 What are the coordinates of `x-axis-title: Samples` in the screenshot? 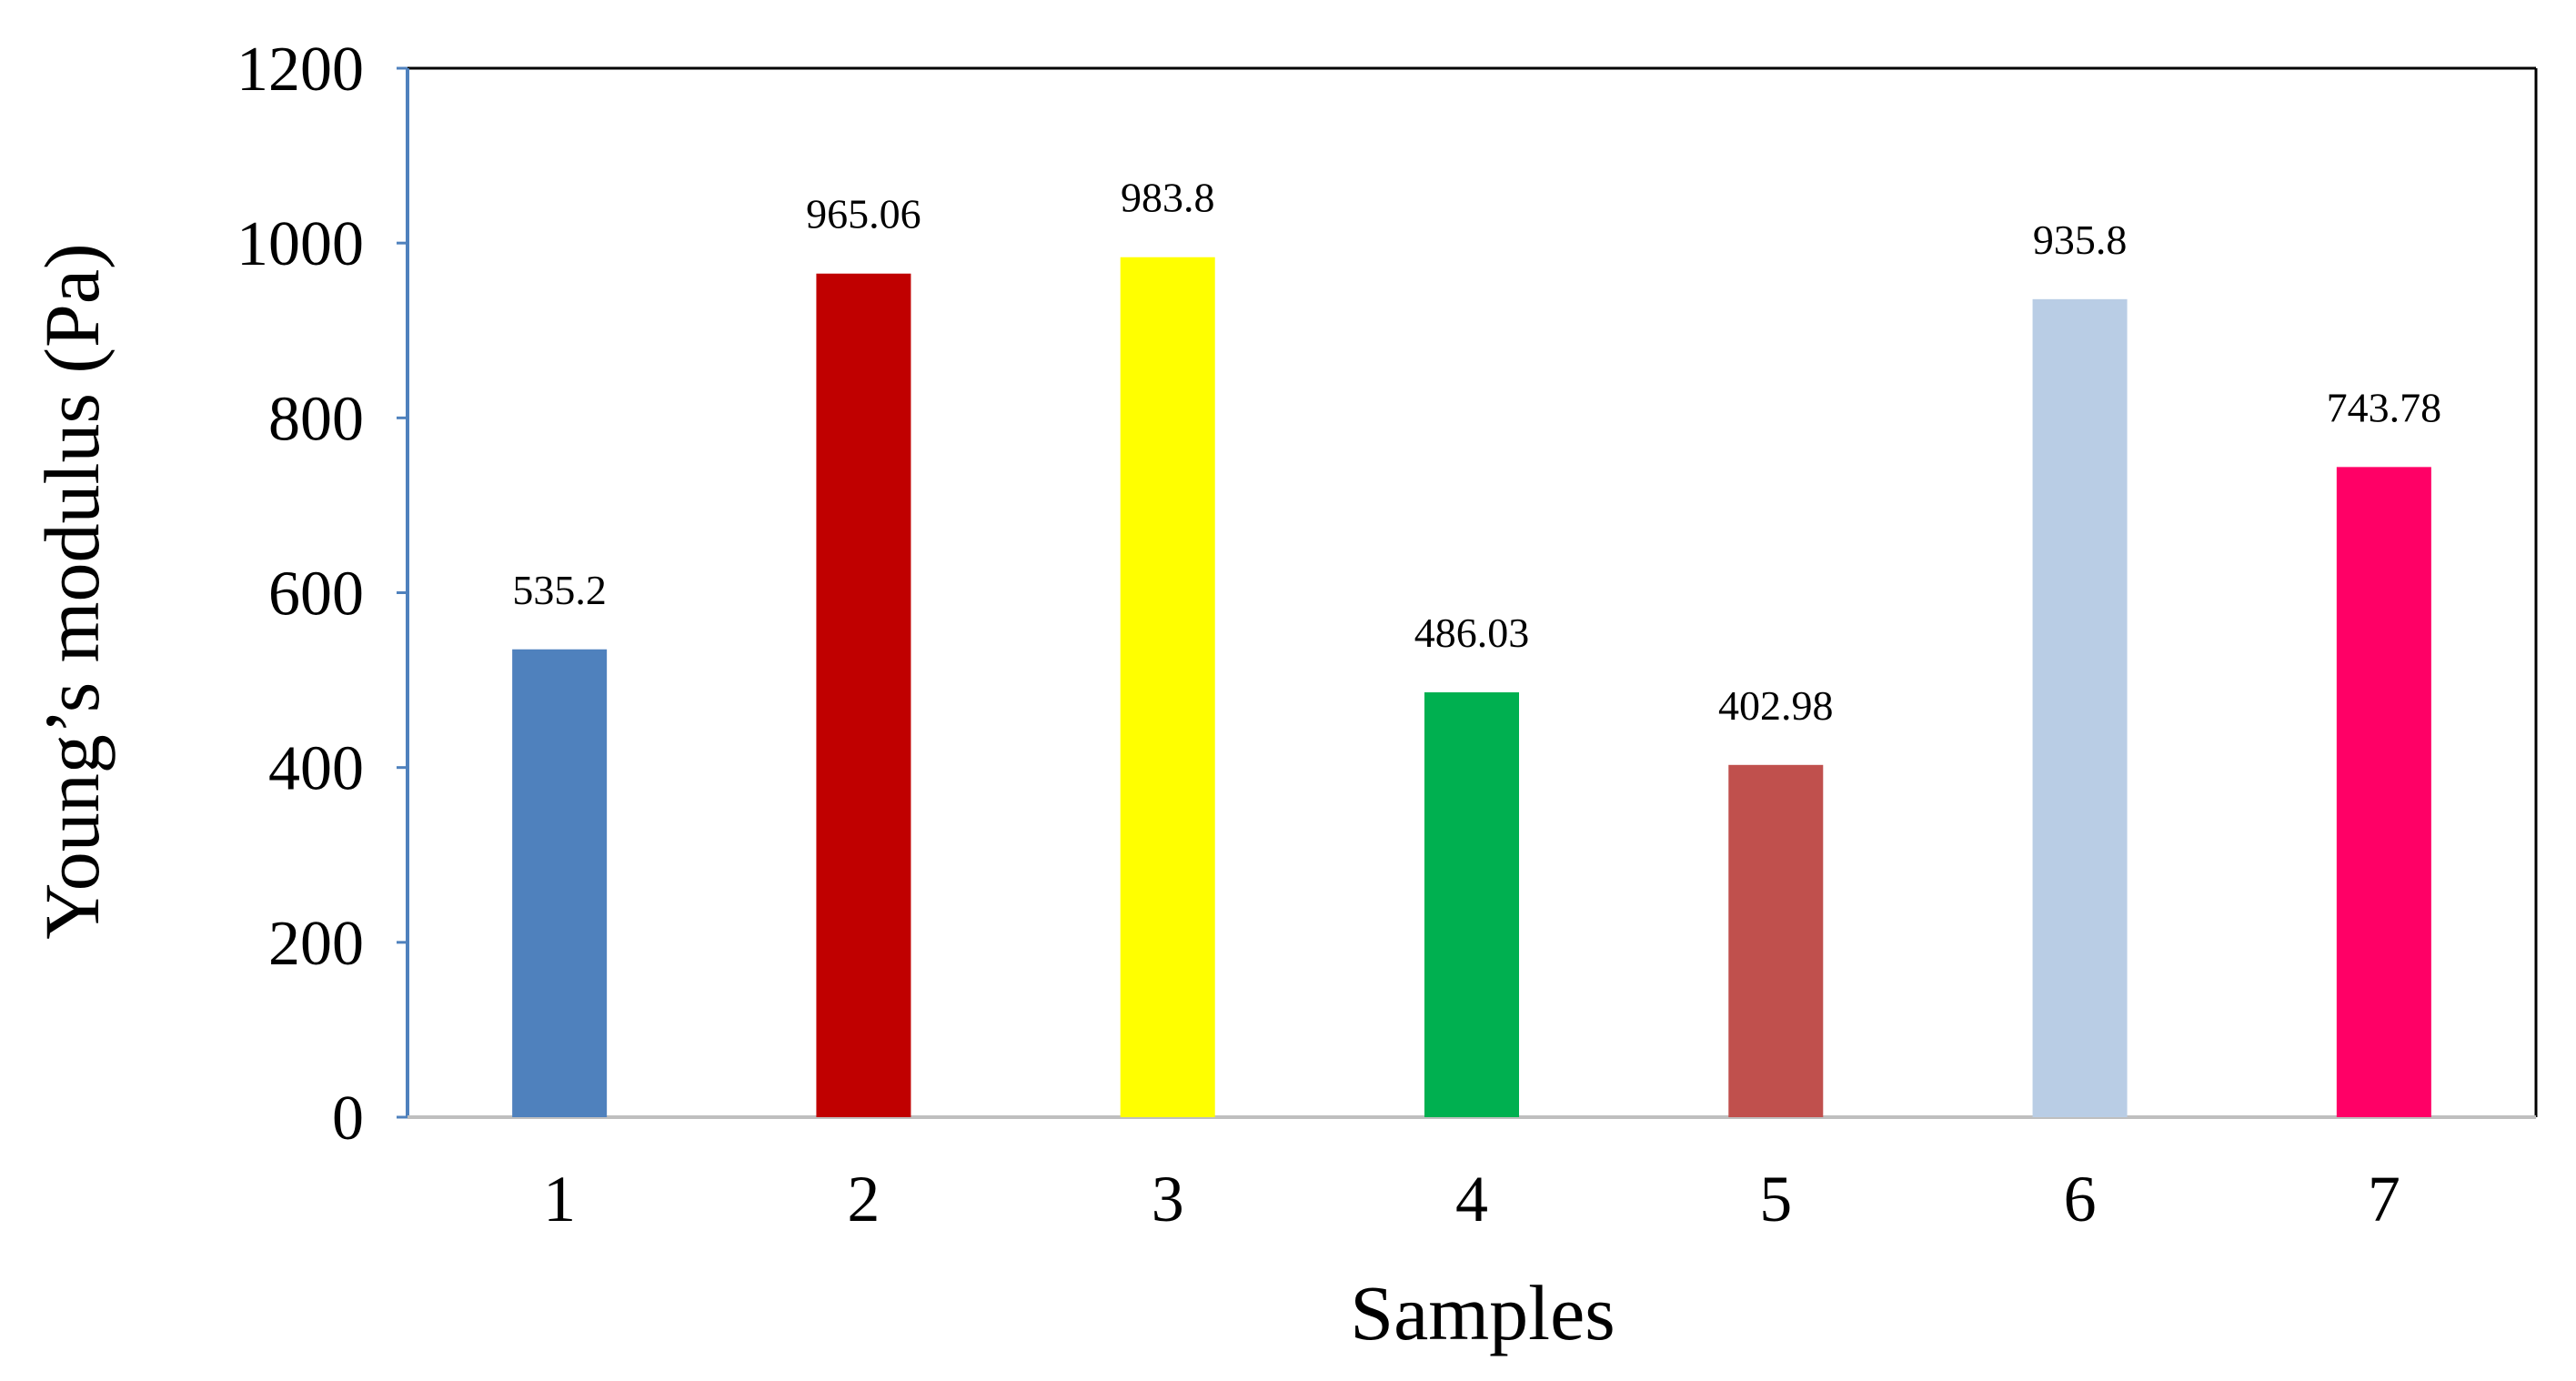 It's located at (1482, 1312).